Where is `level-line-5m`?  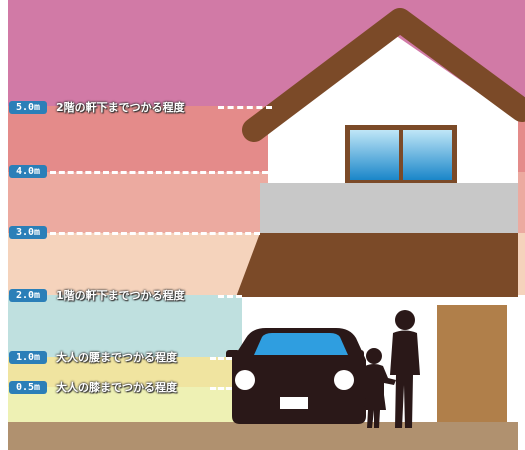 level-line-5m is located at coordinates (245, 107).